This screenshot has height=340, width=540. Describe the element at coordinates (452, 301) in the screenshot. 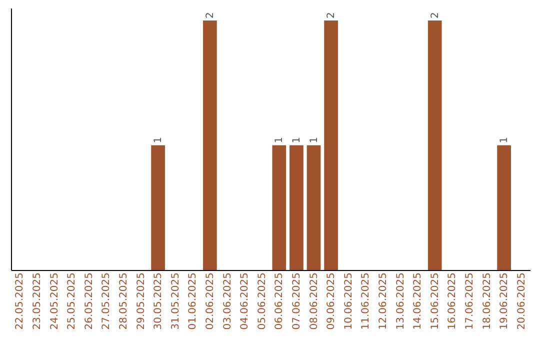

I see `x-tick-label: 16.06.2025` at that location.